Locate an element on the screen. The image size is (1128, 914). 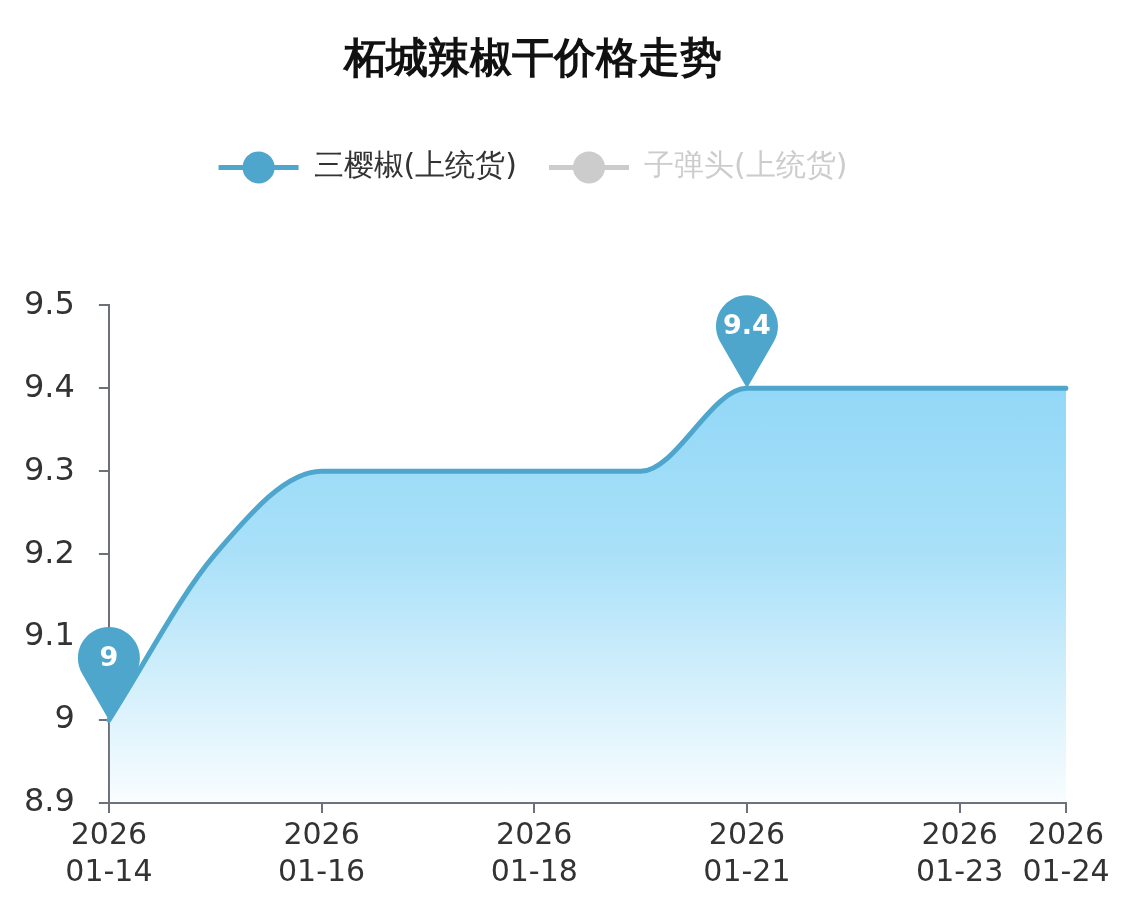
x-tick-label: 2026 01-18 is located at coordinates (534, 852).